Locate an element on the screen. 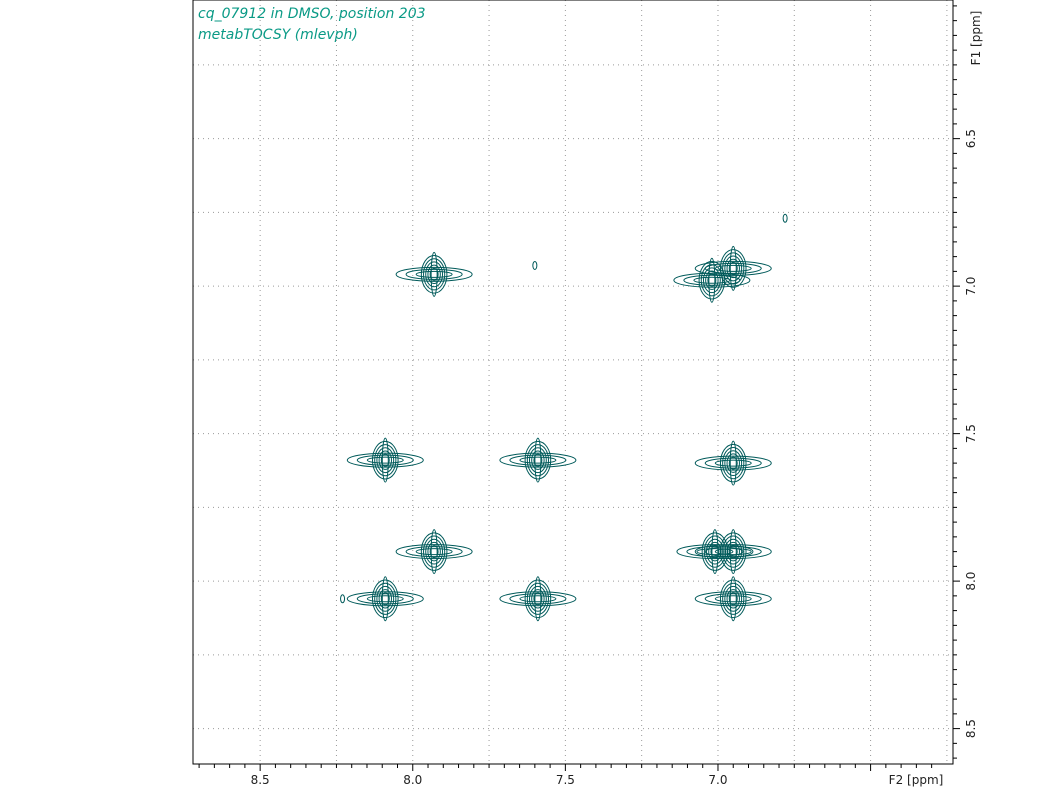 The width and height of the screenshot is (1060, 793). y-tick-label: 7.5 is located at coordinates (971, 433).